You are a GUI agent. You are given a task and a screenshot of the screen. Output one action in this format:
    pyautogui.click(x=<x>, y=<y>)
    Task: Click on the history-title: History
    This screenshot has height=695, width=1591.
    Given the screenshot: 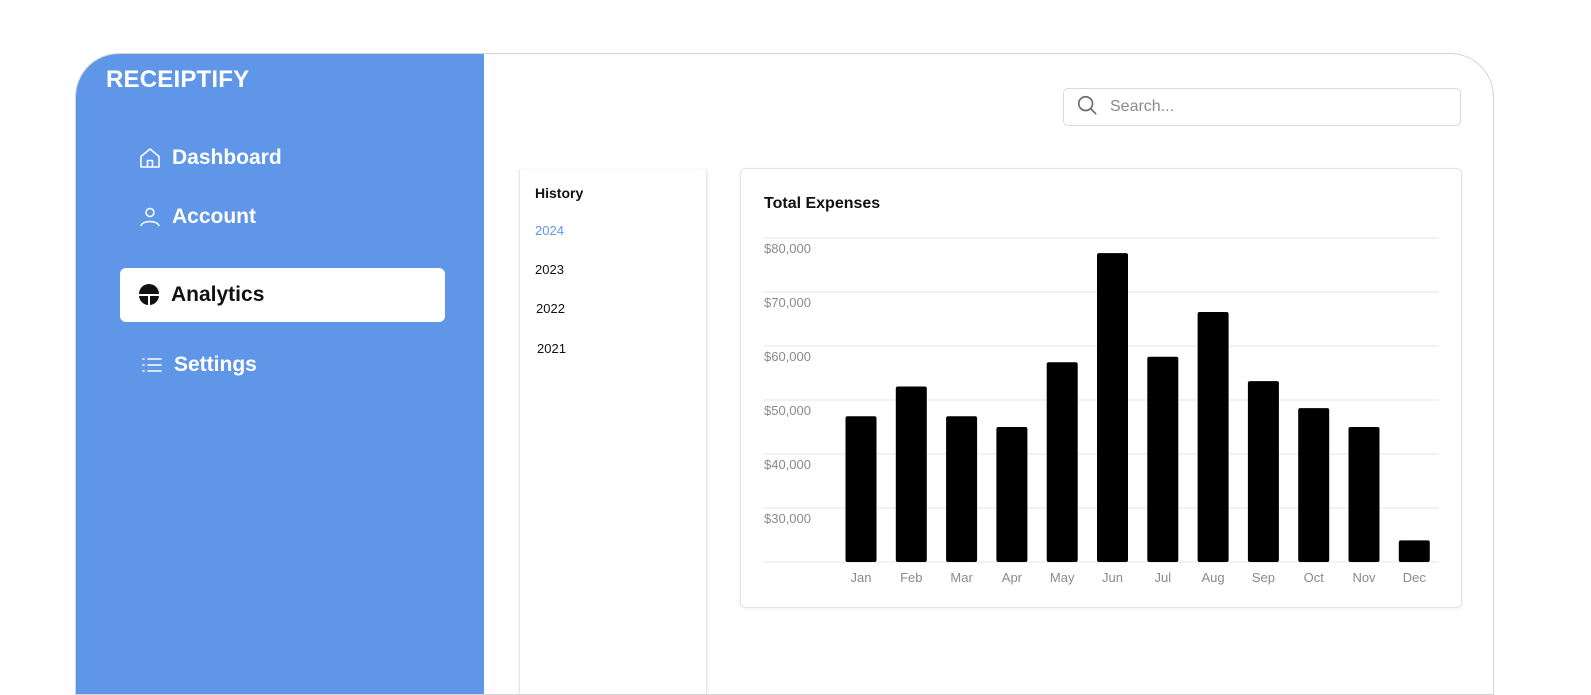 What is the action you would take?
    pyautogui.click(x=559, y=193)
    